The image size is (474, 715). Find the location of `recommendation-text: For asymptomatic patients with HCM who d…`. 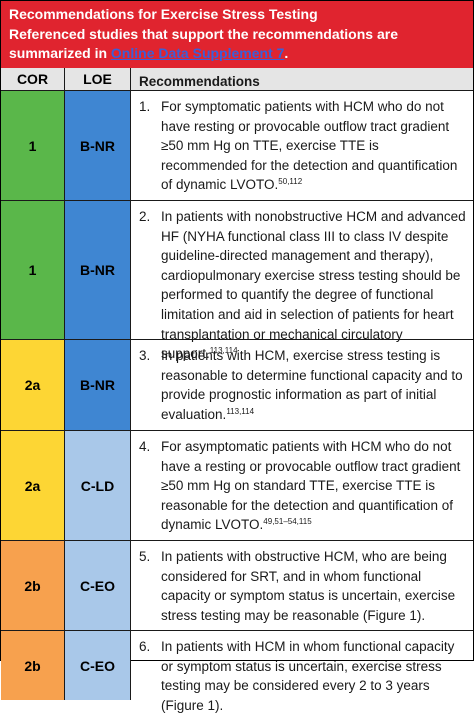

recommendation-text: For asymptomatic patients with HCM who d… is located at coordinates (311, 486).